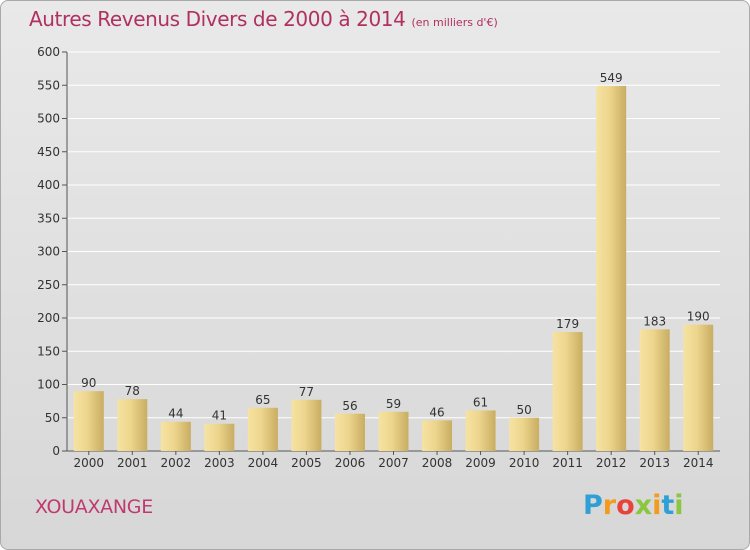  What do you see at coordinates (349, 432) in the screenshot?
I see `bar-2006` at bounding box center [349, 432].